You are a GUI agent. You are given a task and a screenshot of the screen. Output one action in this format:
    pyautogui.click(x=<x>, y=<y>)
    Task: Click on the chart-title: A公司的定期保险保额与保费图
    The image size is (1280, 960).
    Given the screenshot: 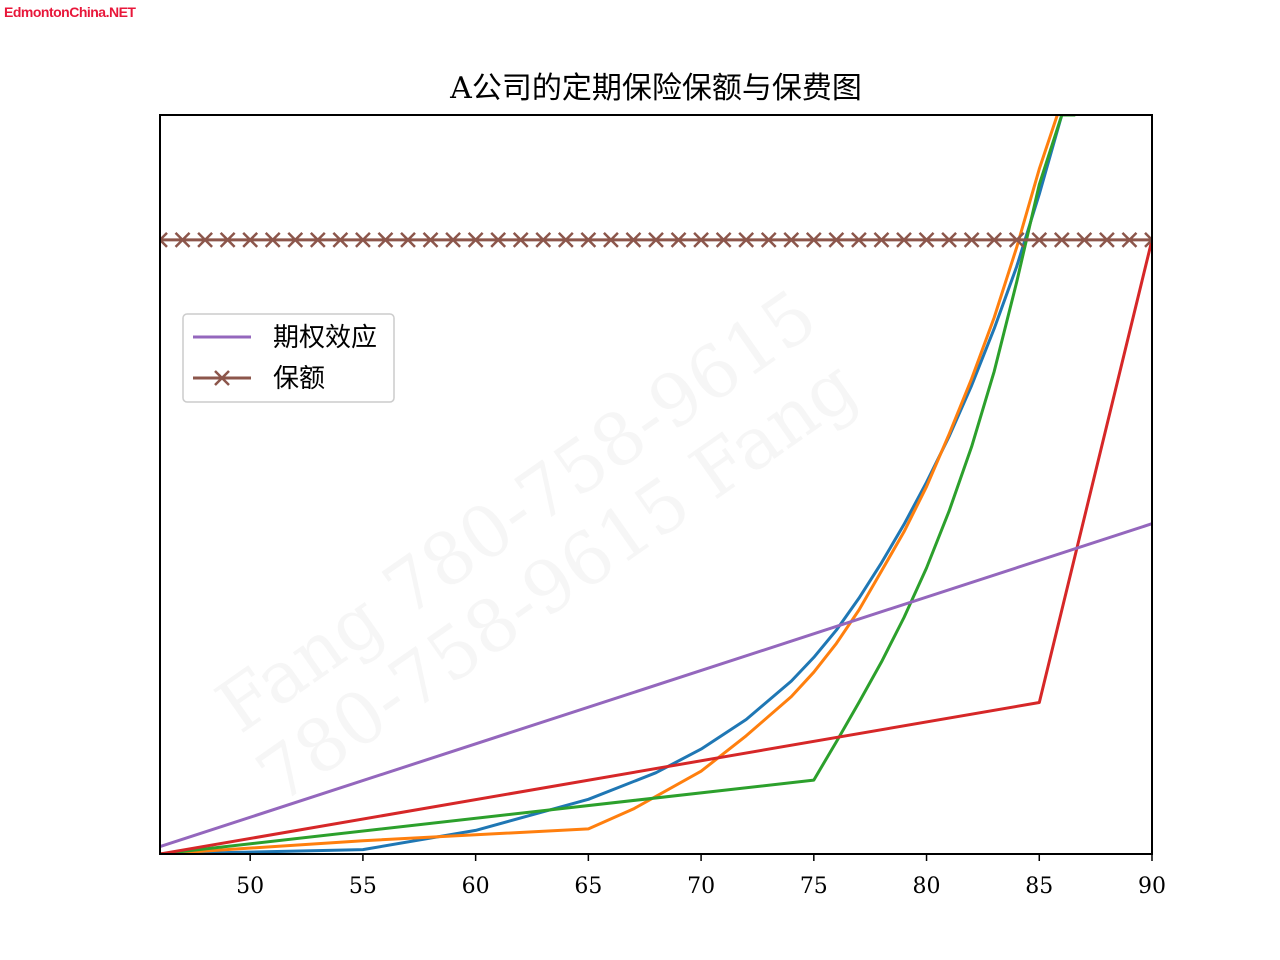 What is the action you would take?
    pyautogui.click(x=655, y=88)
    